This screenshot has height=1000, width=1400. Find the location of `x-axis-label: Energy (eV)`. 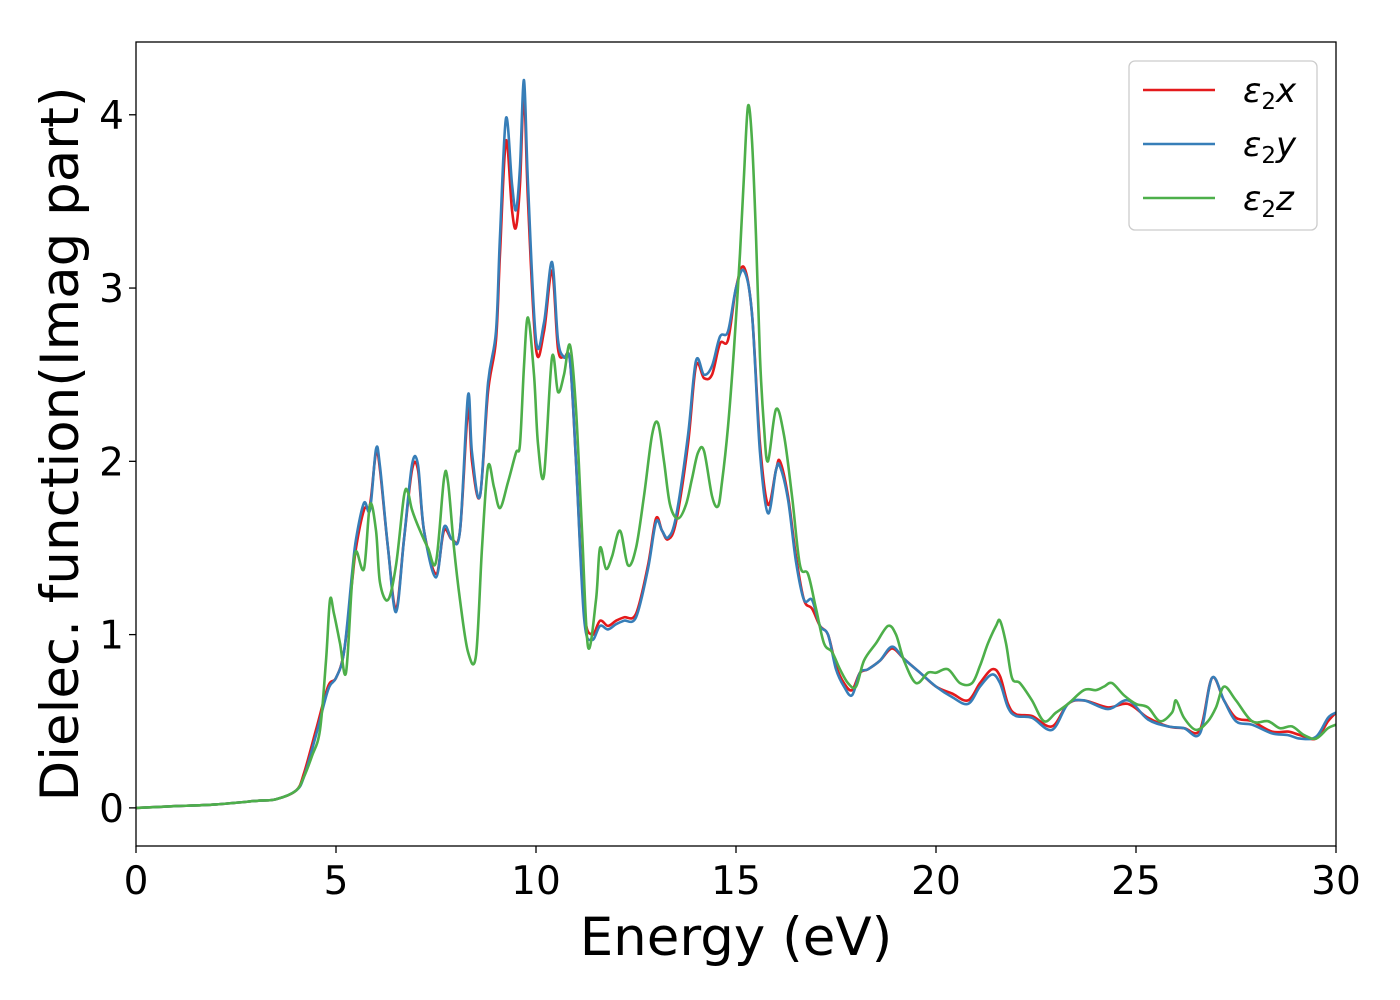

x-axis-label: Energy (eV) is located at coordinates (736, 937).